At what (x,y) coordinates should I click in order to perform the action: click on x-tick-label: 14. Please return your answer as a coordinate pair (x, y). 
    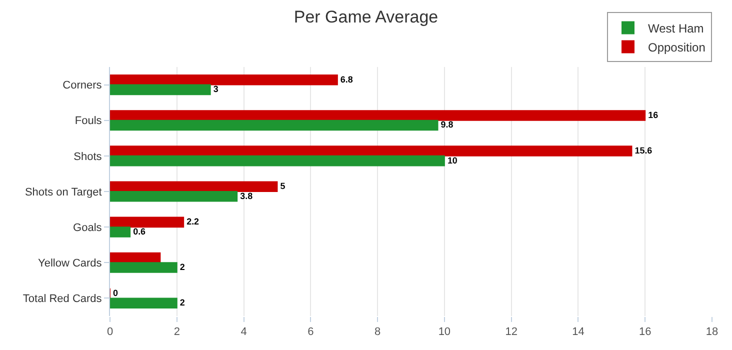
    Looking at the image, I should click on (578, 332).